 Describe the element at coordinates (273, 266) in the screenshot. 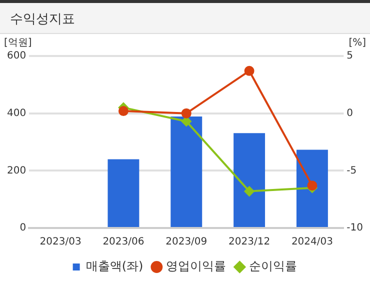

I see `legend-label: 순이익률` at that location.